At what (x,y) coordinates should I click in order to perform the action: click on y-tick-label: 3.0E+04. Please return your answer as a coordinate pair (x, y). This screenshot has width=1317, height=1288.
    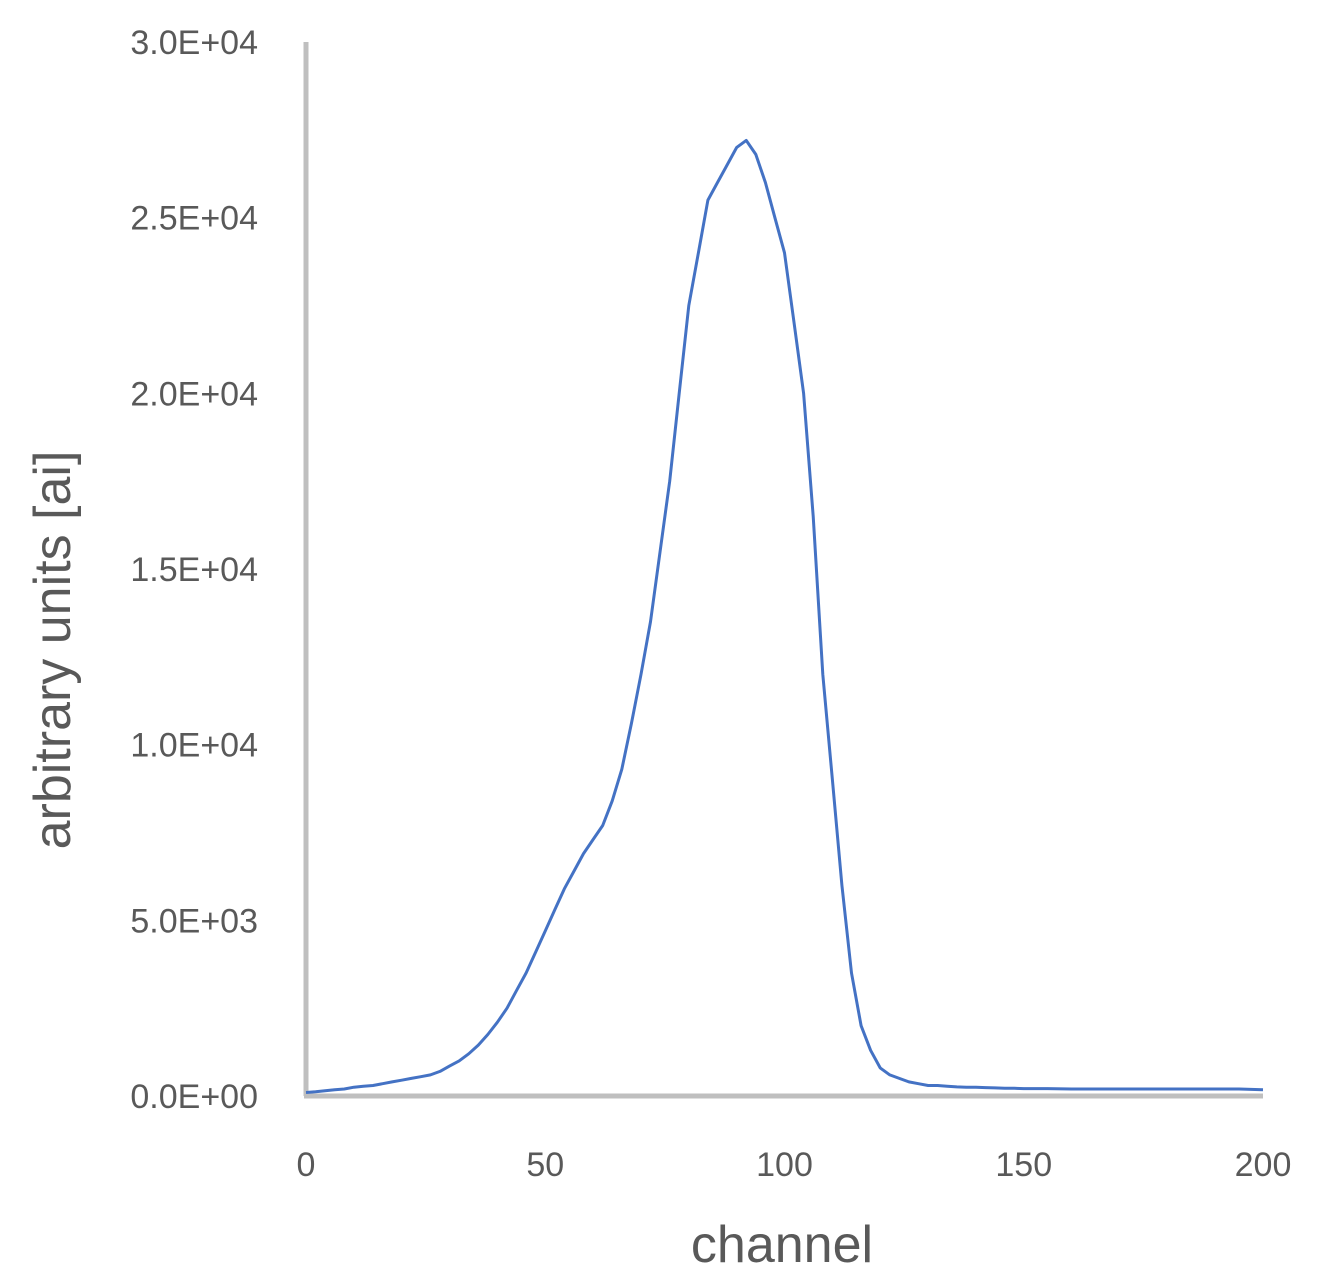
    Looking at the image, I should click on (194, 43).